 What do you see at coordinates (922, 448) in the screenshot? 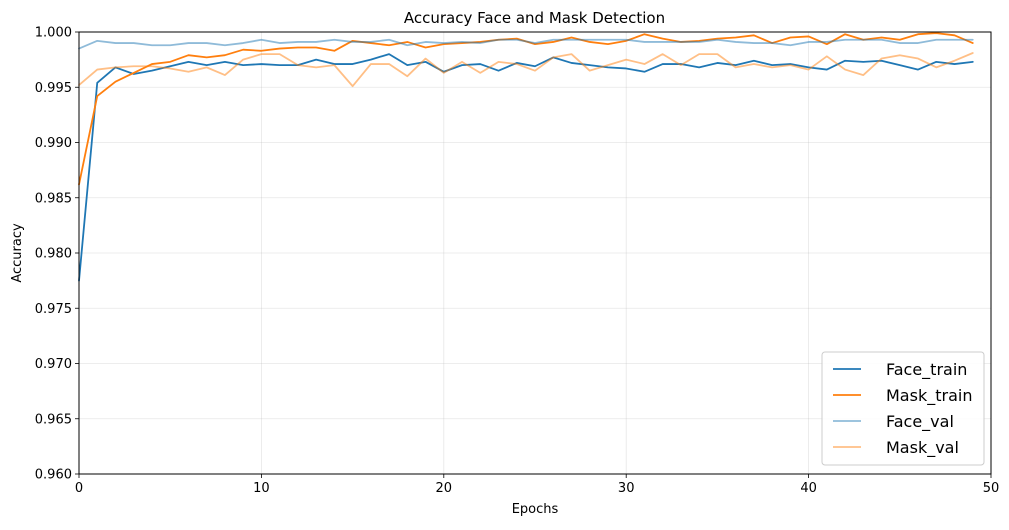
I see `legend-label-mask-val: Mask_val` at bounding box center [922, 448].